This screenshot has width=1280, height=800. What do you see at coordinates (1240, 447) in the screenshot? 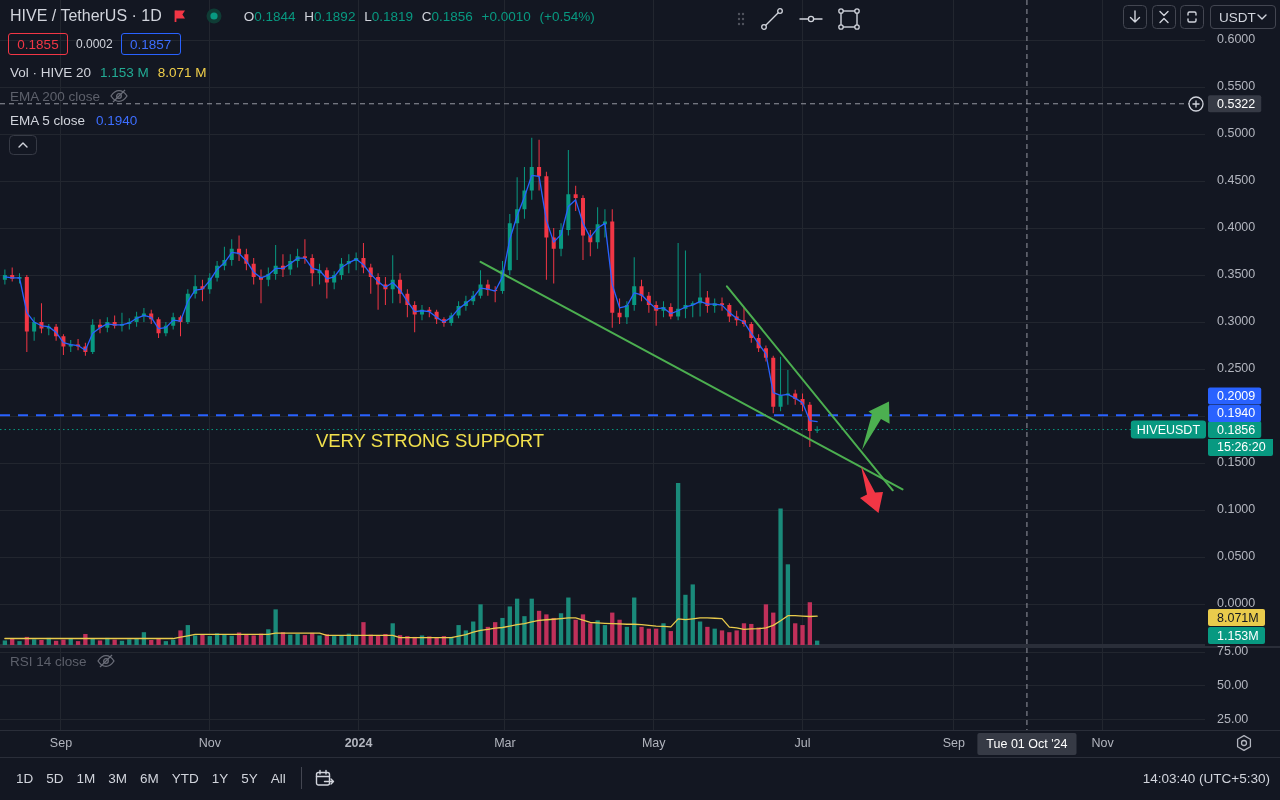
I see `text: 15:26:20` at bounding box center [1240, 447].